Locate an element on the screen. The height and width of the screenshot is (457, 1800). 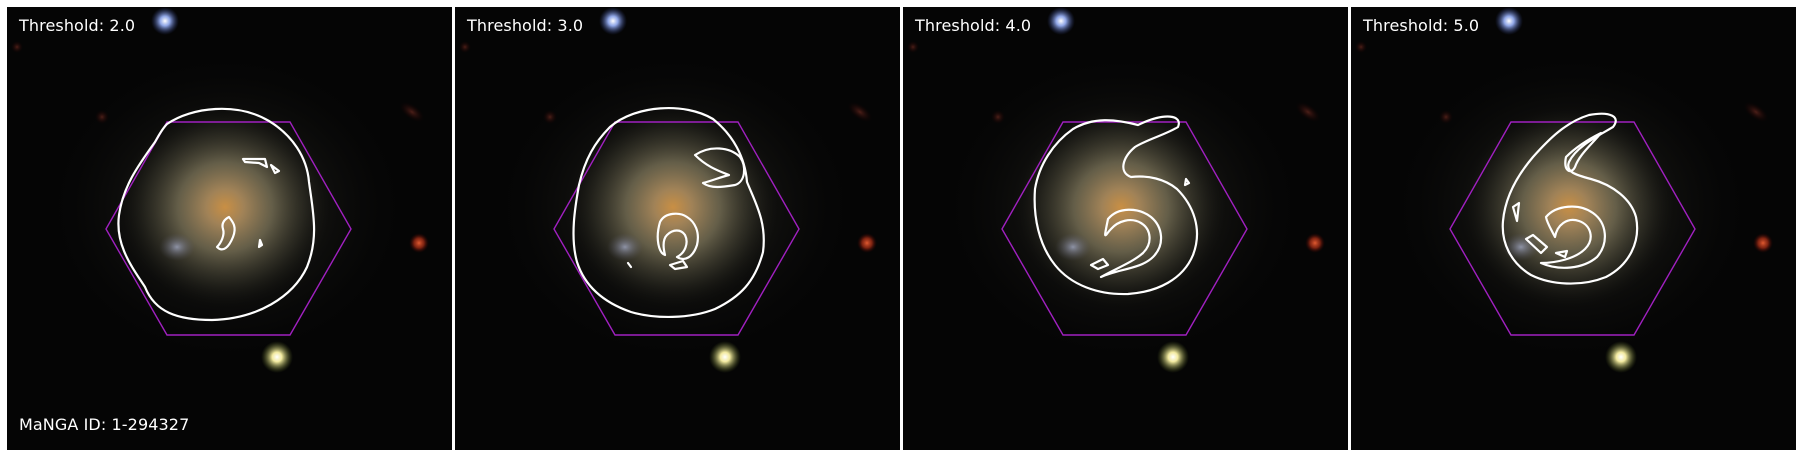
threshold-label: Threshold: 4.0 is located at coordinates (973, 25).